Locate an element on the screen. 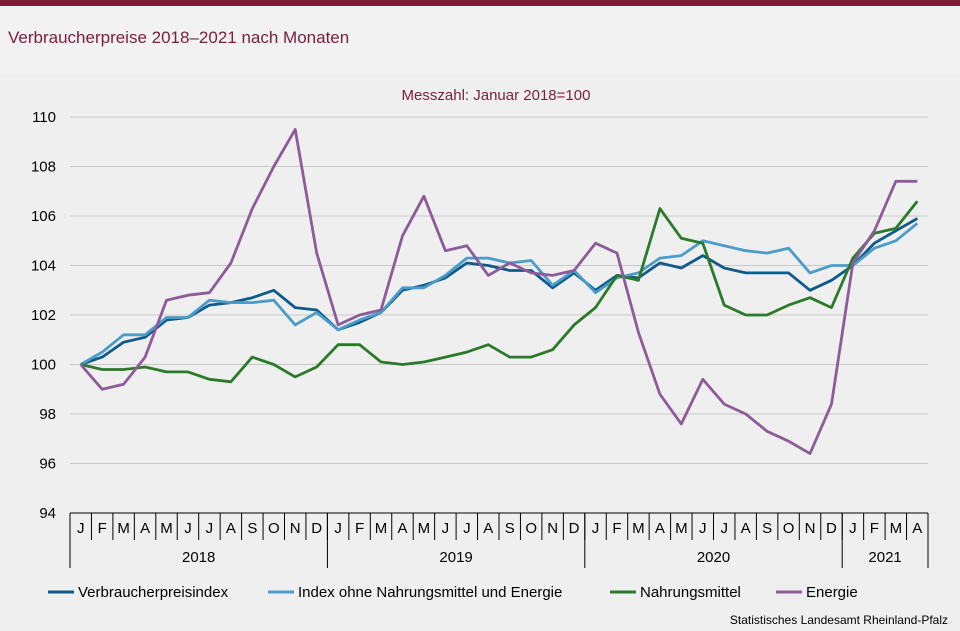  y-tick-label: 110 is located at coordinates (44, 117).